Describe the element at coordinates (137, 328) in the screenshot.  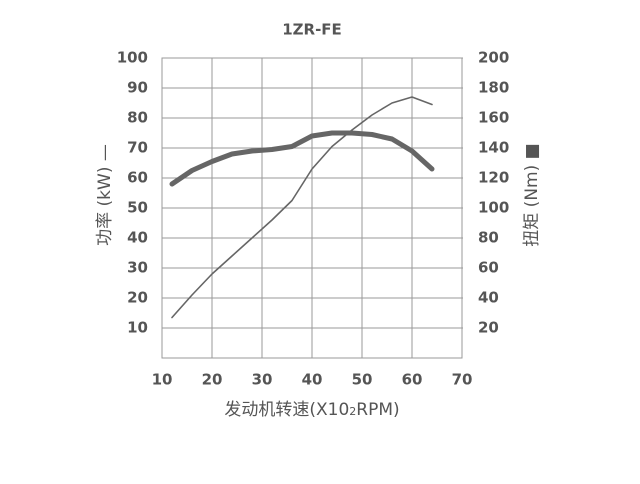
I see `y-tick-label: 10` at that location.